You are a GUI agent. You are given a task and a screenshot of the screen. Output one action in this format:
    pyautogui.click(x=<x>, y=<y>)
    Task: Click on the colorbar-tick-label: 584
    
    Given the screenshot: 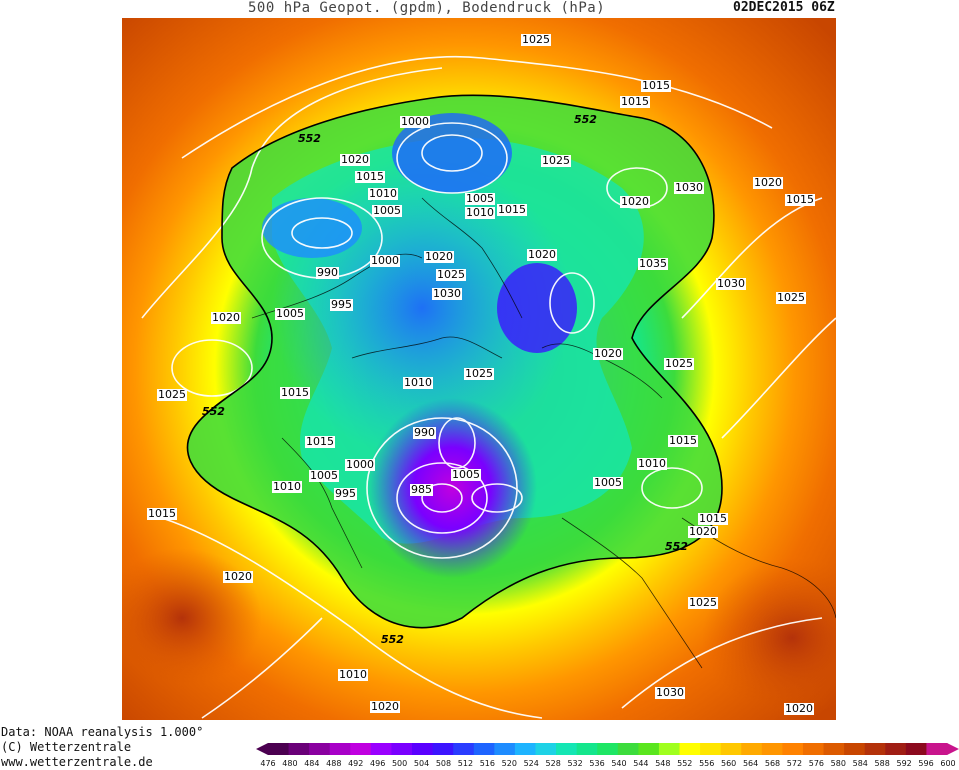 What is the action you would take?
    pyautogui.click(x=860, y=763)
    